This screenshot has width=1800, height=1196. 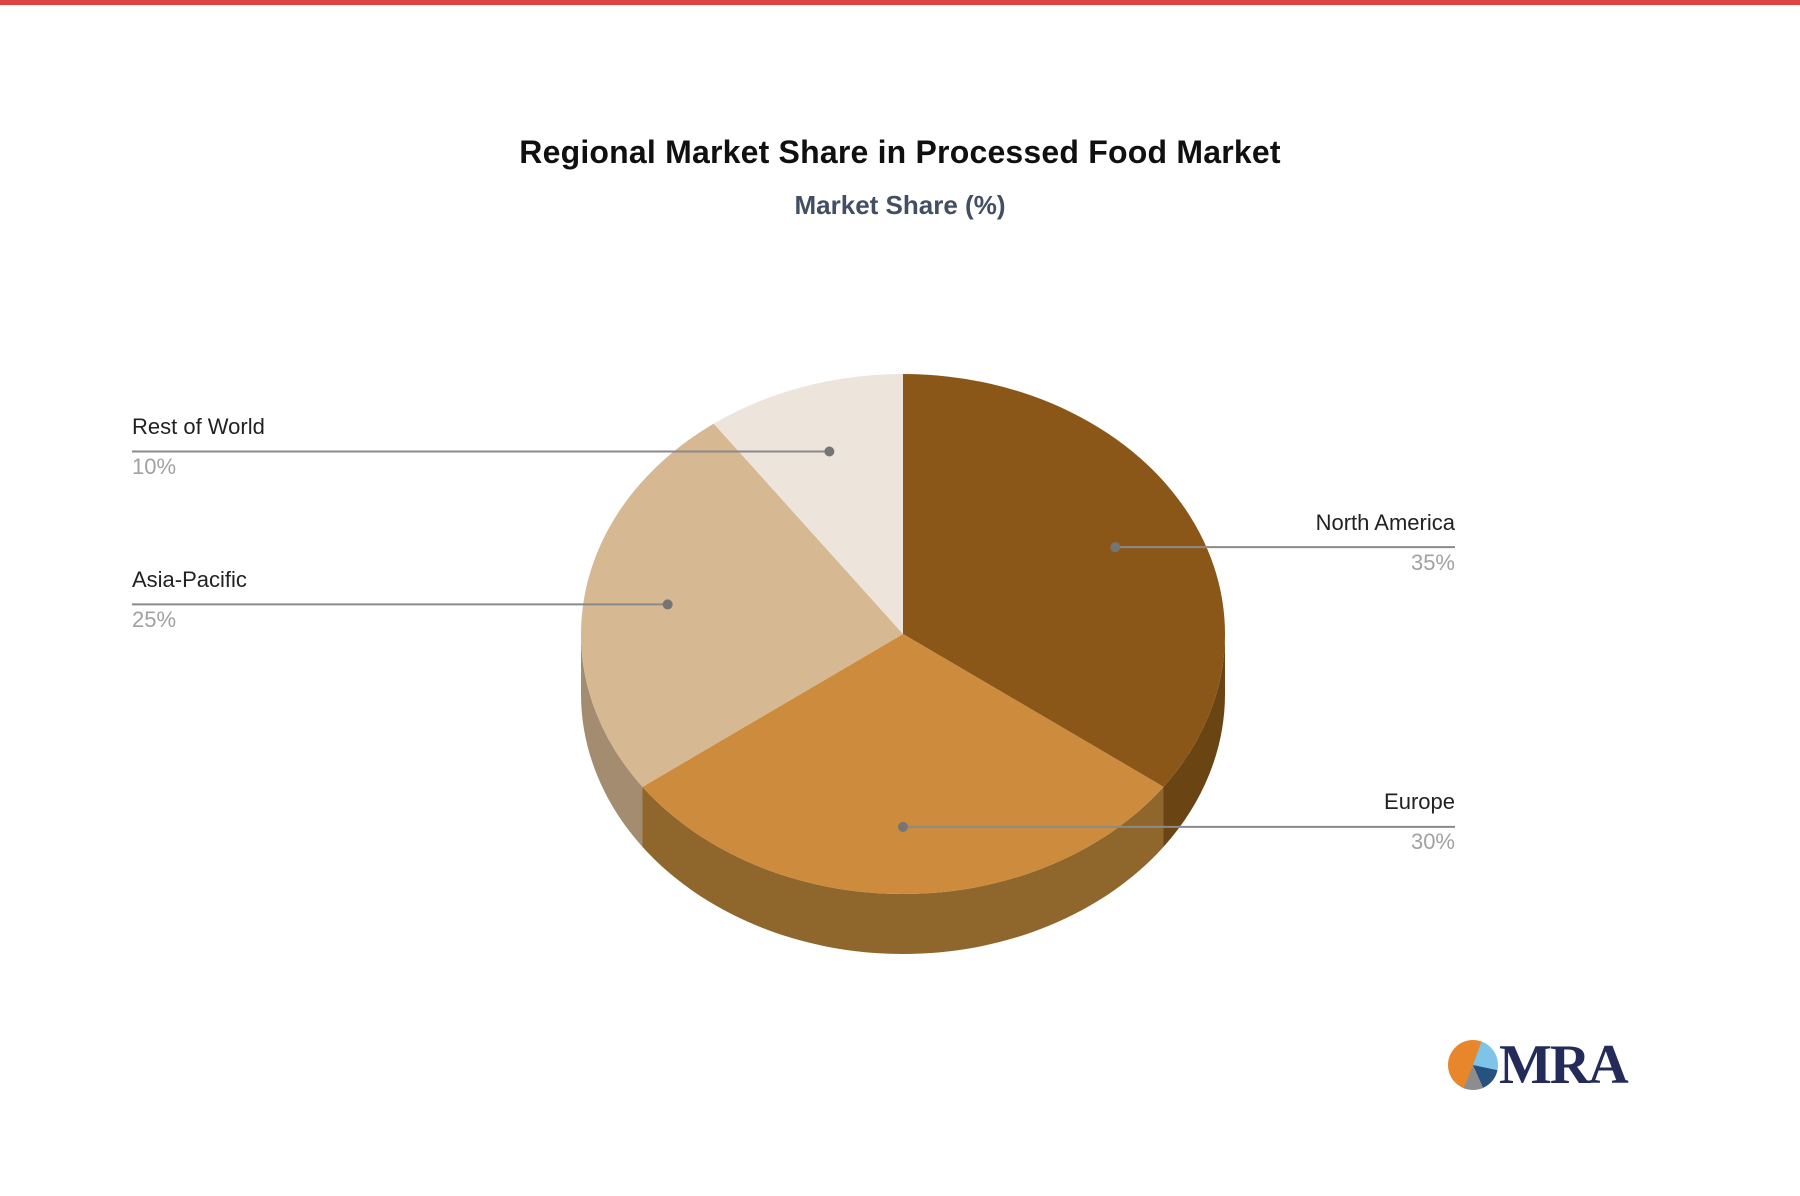 I want to click on logo-mra: MRA, so click(x=1538, y=1065).